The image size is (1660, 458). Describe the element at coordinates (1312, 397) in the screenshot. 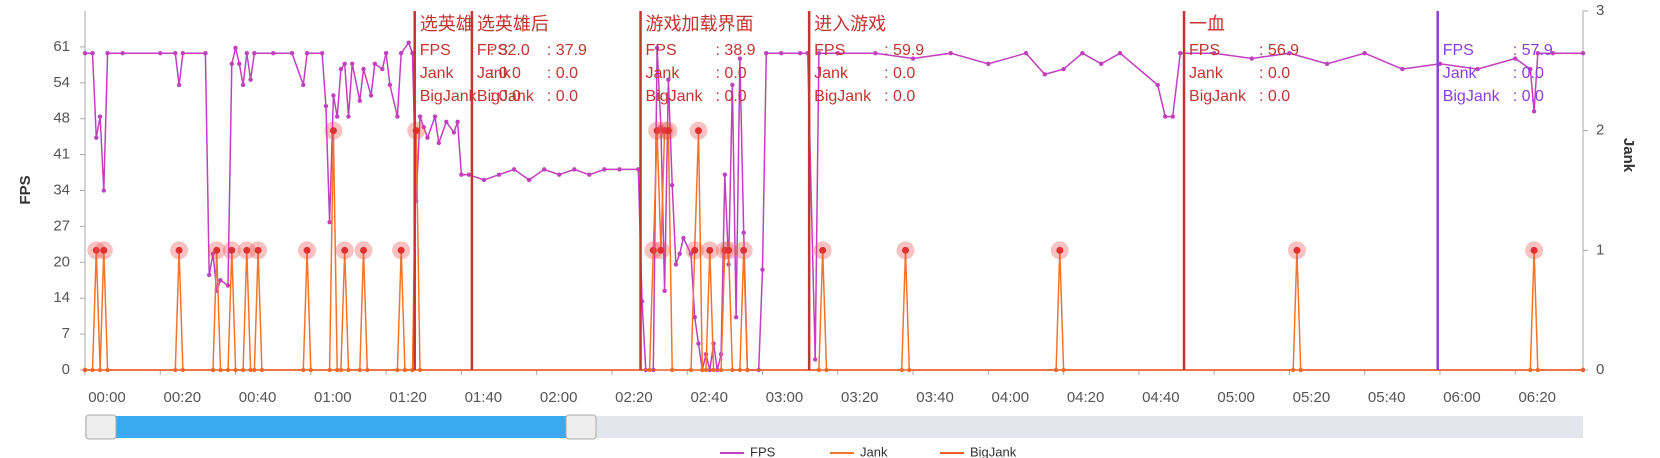

I see `x-tick-label: 05:20` at that location.